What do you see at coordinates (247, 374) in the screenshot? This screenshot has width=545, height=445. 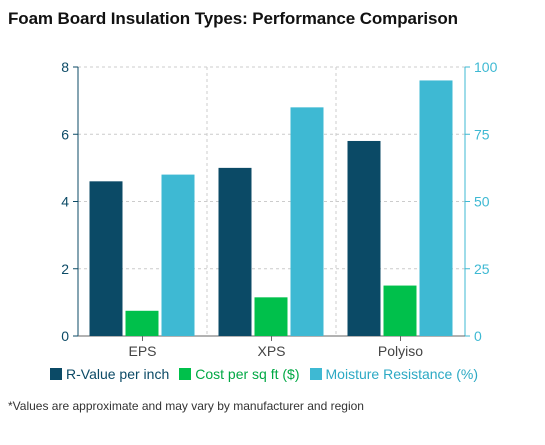 I see `legend-label-cost: Cost per sq ft ($)` at bounding box center [247, 374].